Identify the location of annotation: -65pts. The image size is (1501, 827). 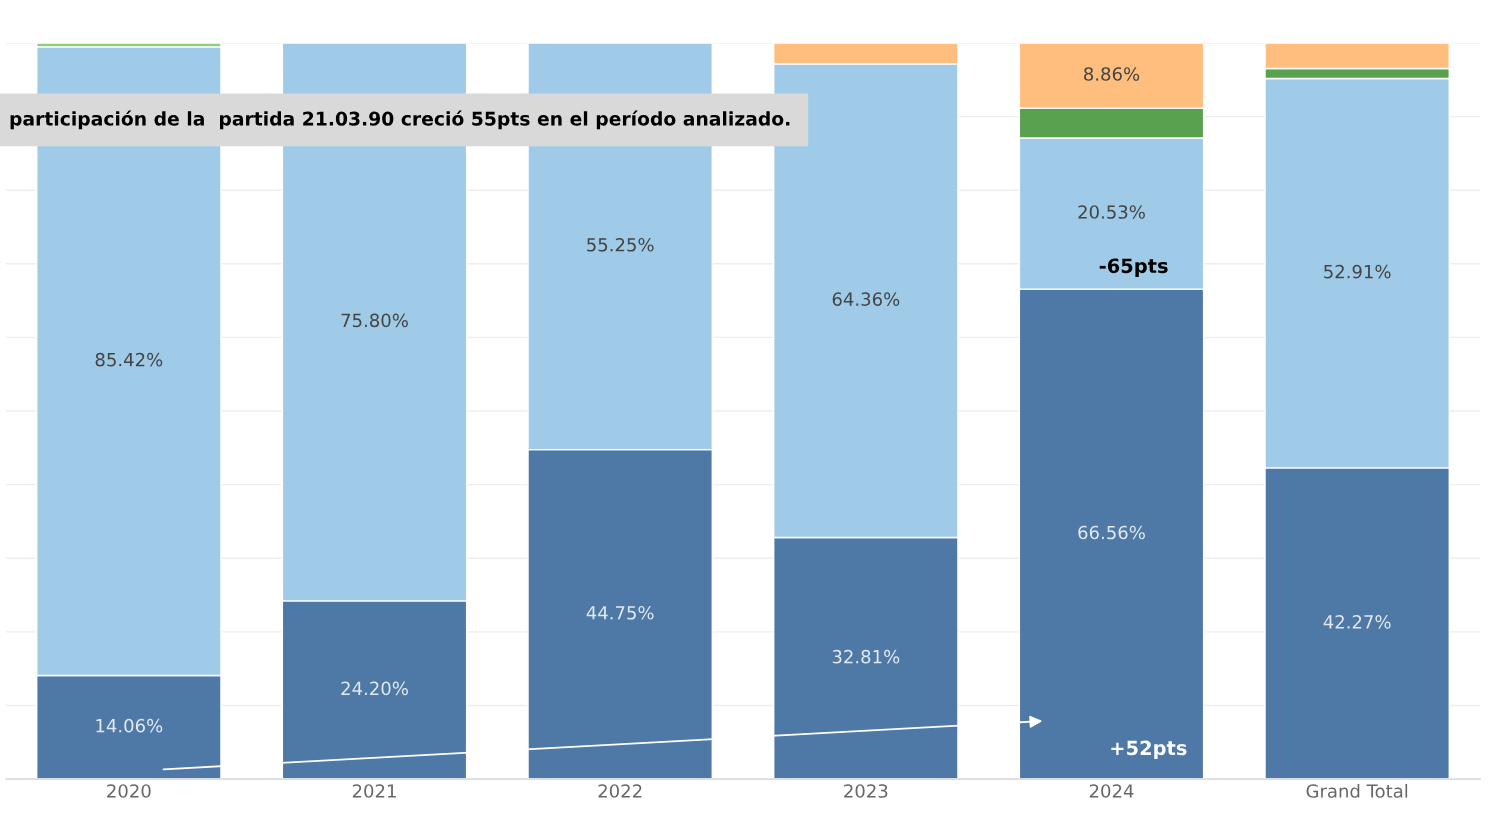
(1133, 267).